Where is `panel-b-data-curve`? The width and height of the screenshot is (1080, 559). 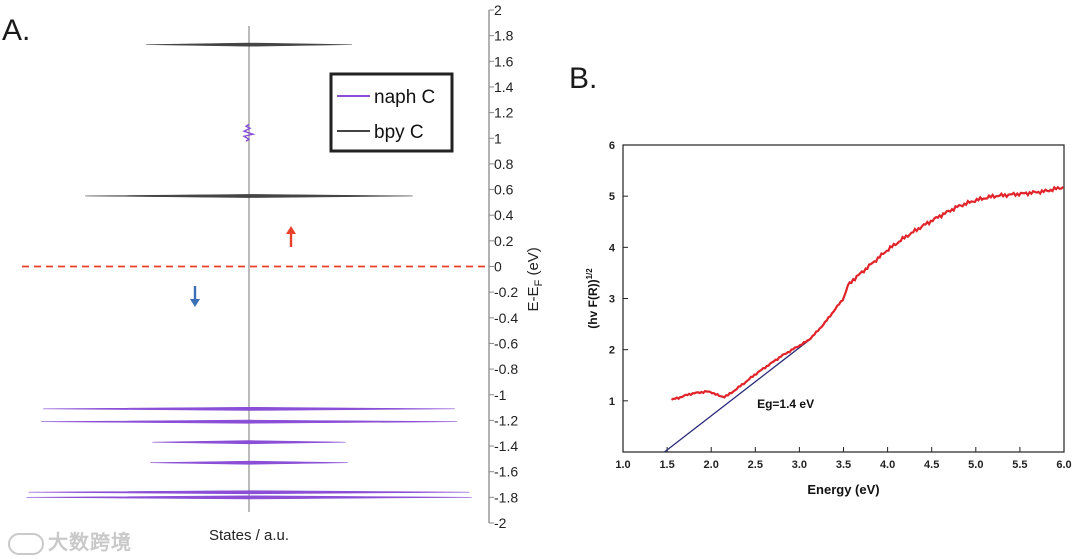 panel-b-data-curve is located at coordinates (867, 293).